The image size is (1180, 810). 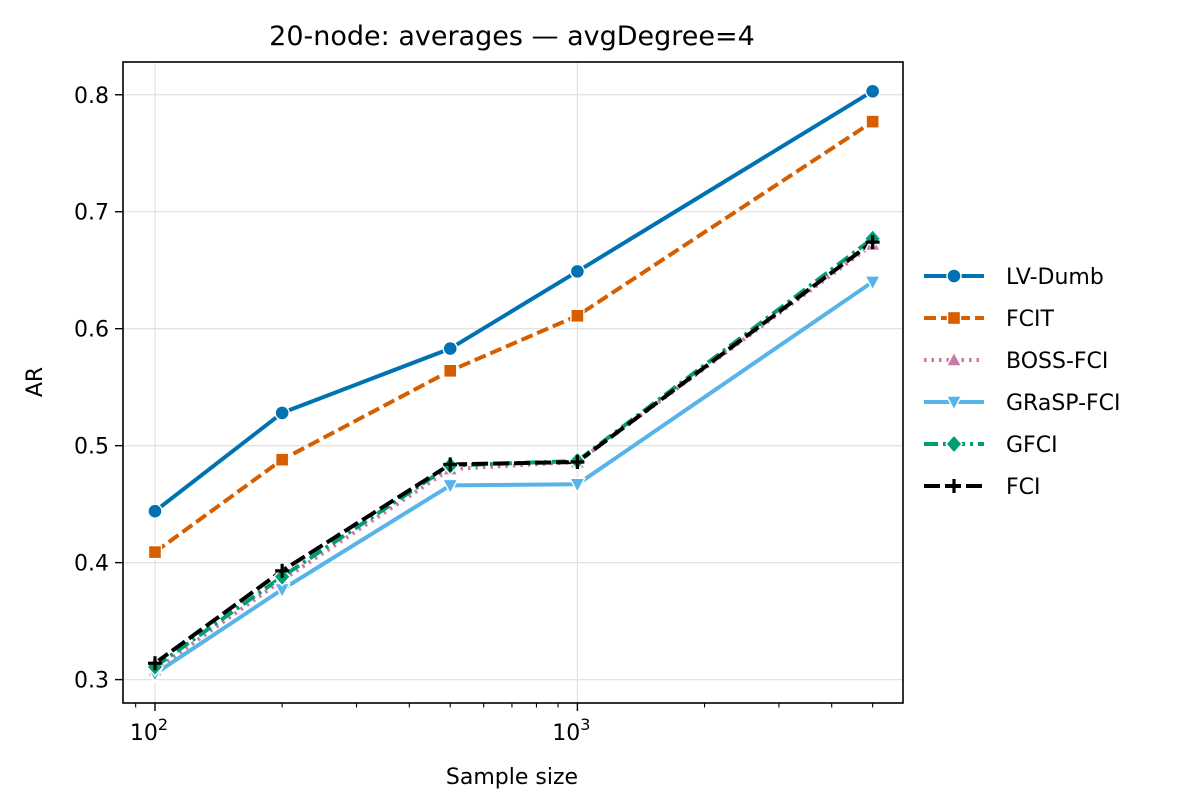 I want to click on legend-label: GRaSP-FCI, so click(x=1063, y=403).